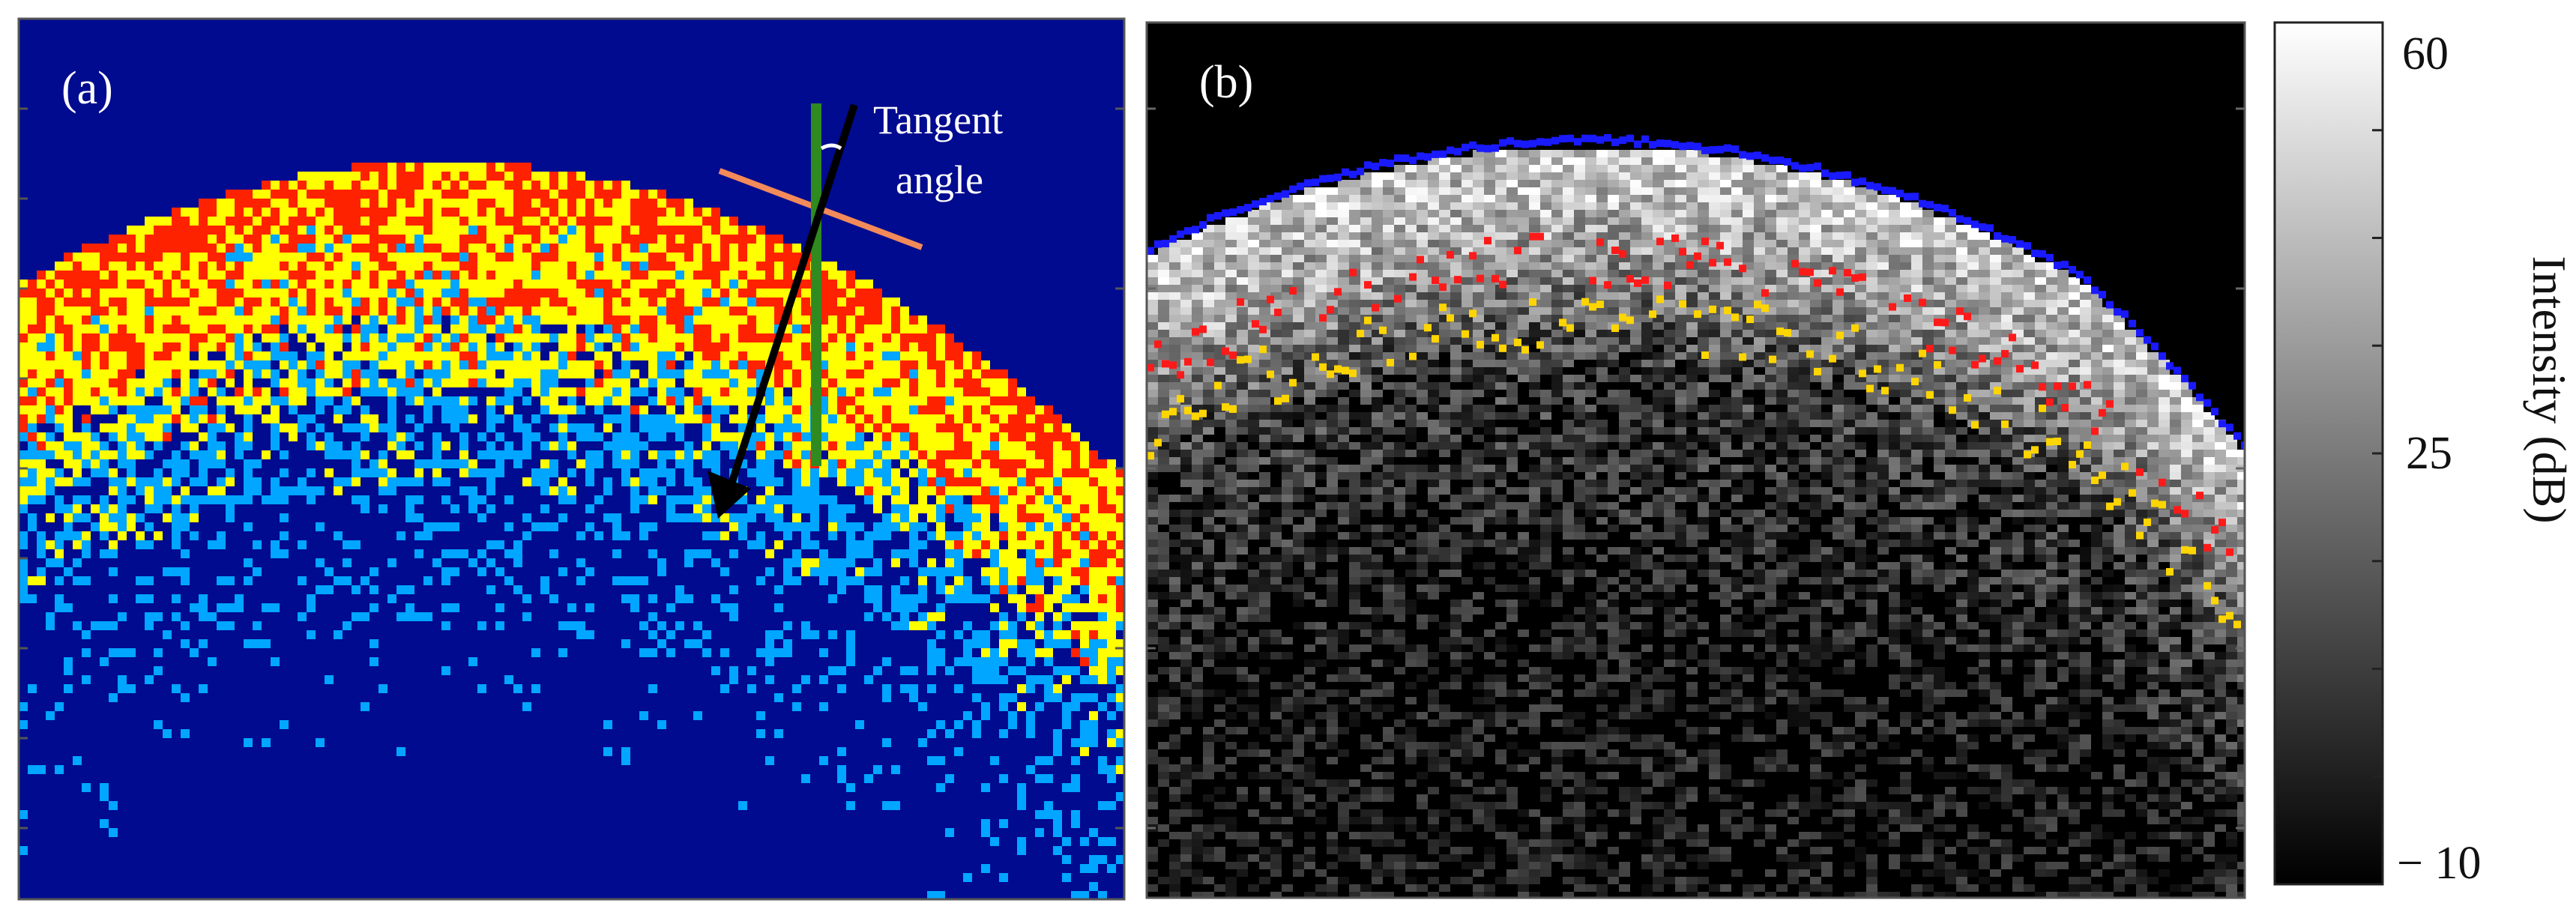  I want to click on incident-arrow-shaft, so click(792, 299).